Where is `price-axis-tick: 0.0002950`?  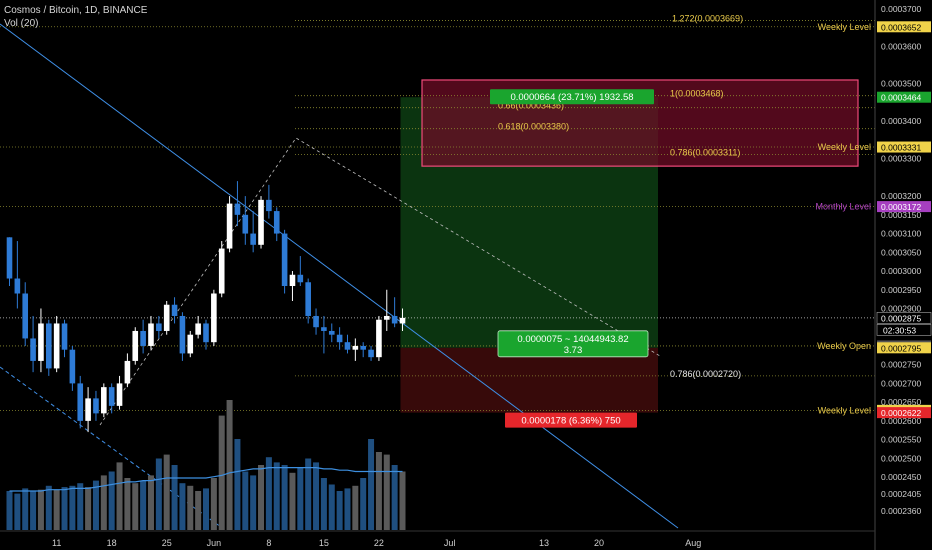 price-axis-tick: 0.0002950 is located at coordinates (901, 290).